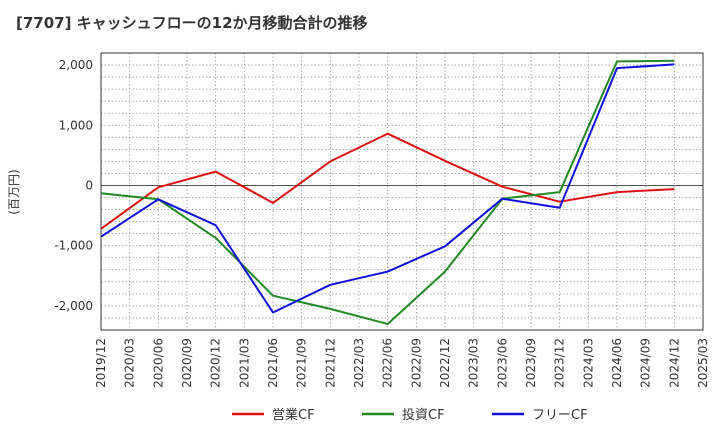 The image size is (720, 440). Describe the element at coordinates (101, 363) in the screenshot. I see `x-tick-label: 2019/12` at that location.